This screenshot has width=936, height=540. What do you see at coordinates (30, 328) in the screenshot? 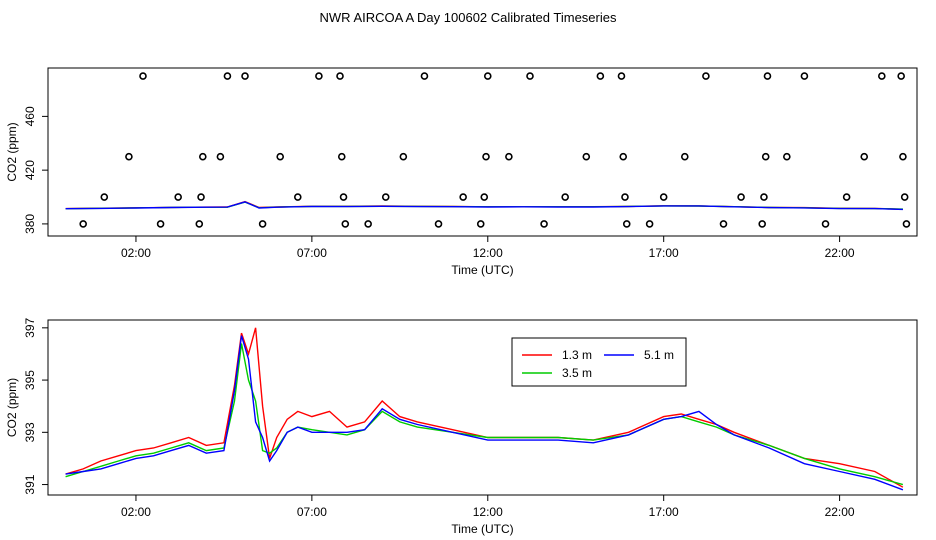
I see `y-tick-label: 397` at bounding box center [30, 328].